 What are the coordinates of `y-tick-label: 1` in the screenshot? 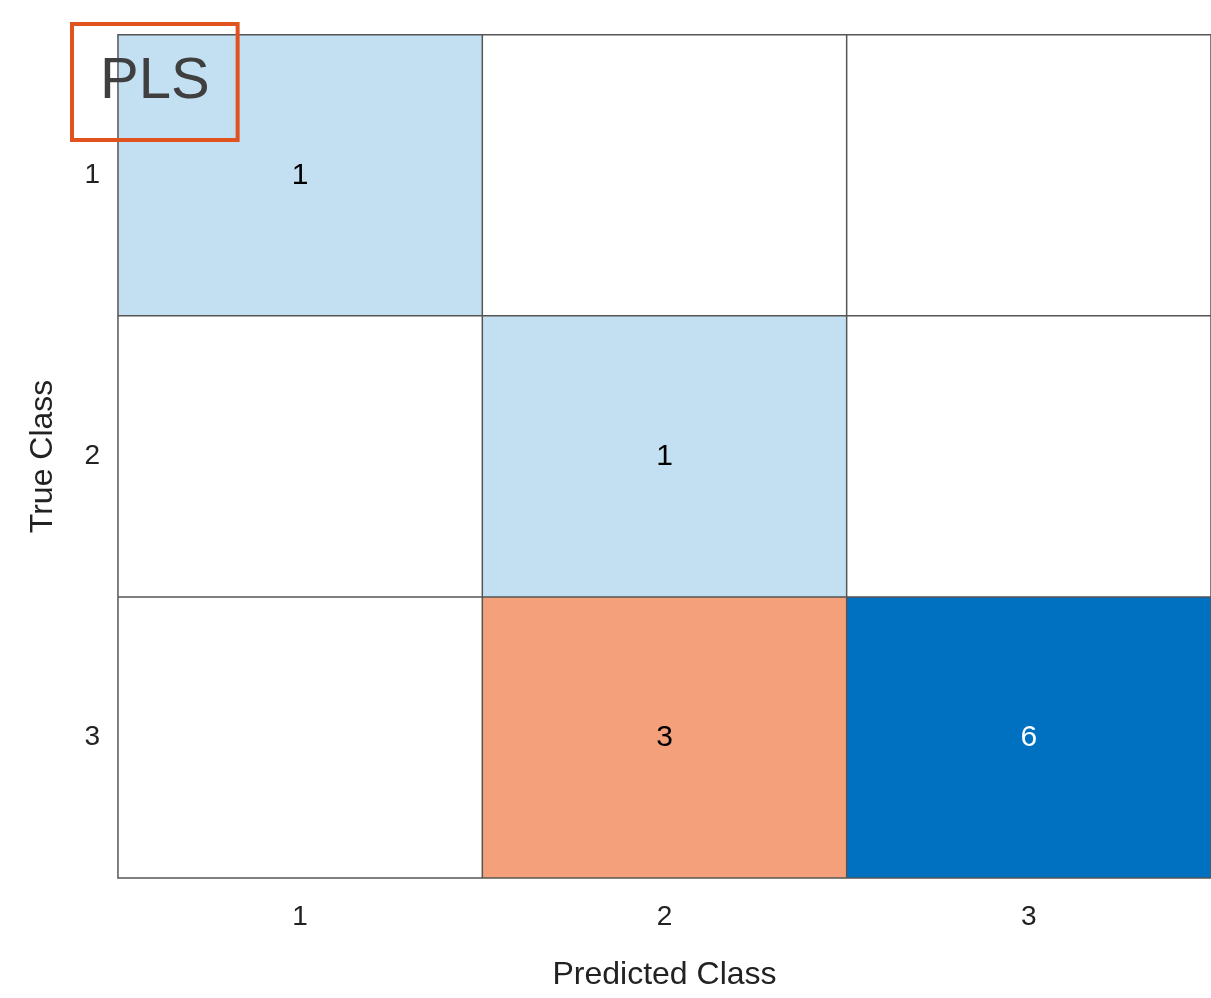 It's located at (92, 174).